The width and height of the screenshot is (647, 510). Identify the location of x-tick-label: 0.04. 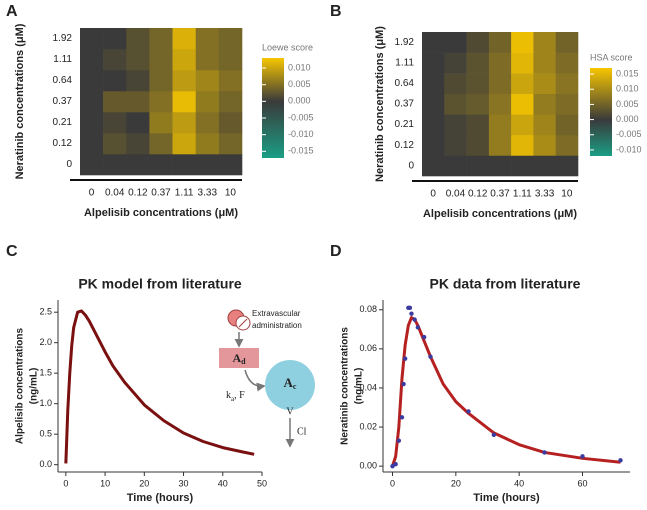
(115, 193).